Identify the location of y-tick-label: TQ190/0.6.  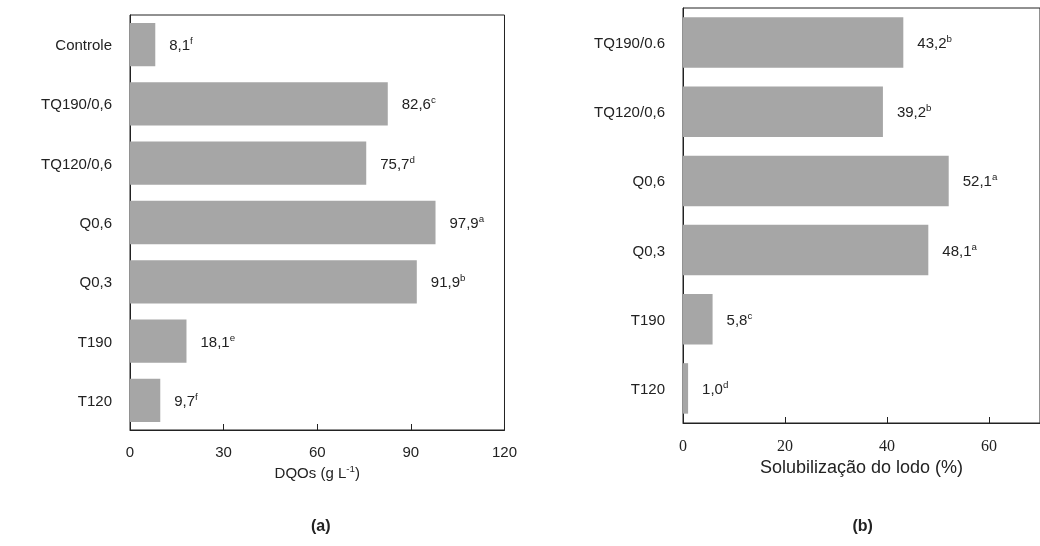
(629, 43).